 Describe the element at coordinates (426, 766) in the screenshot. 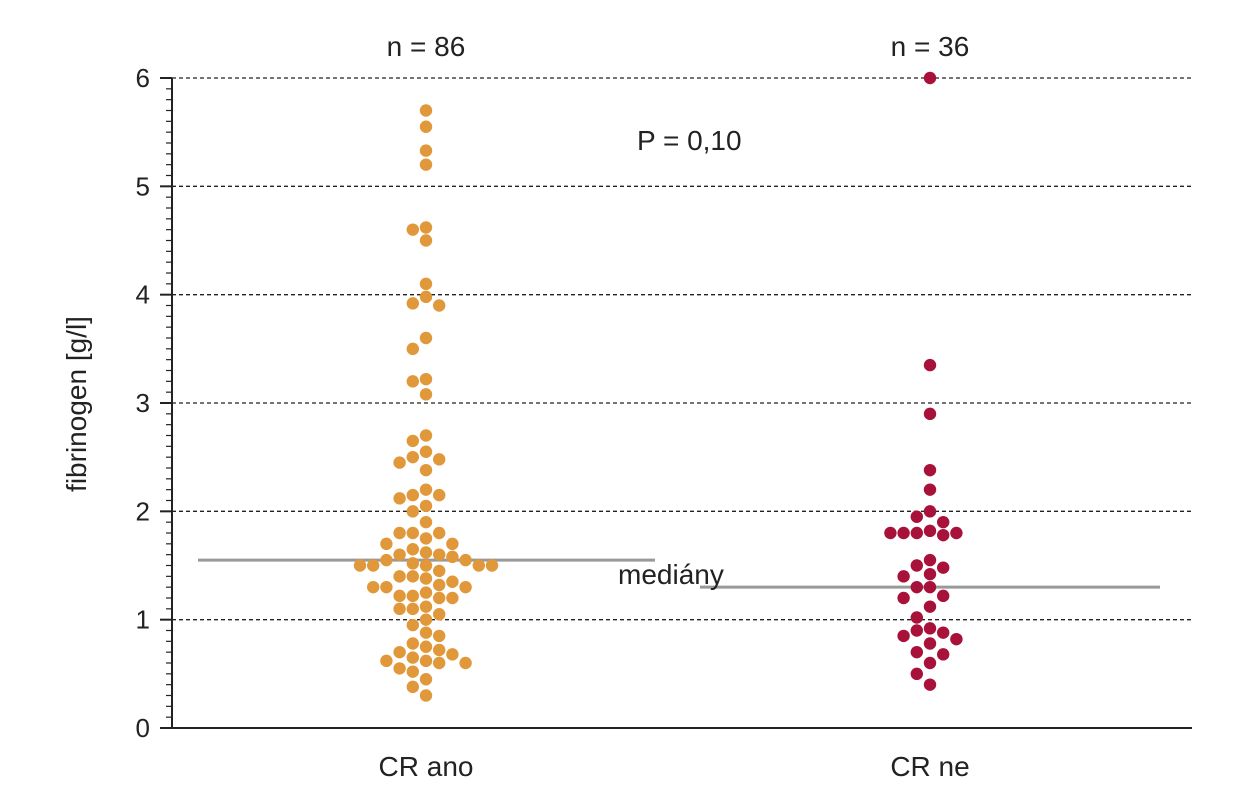

I see `category-label: CR ano` at that location.